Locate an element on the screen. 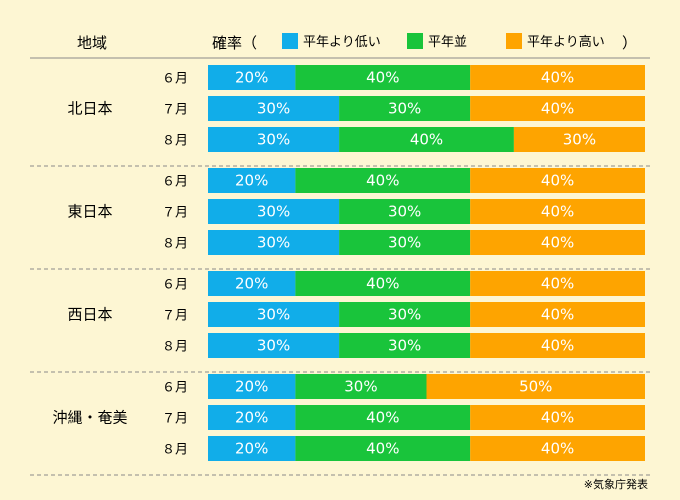 This screenshot has width=680, height=500. legend-swatch-below-normal is located at coordinates (290, 41).